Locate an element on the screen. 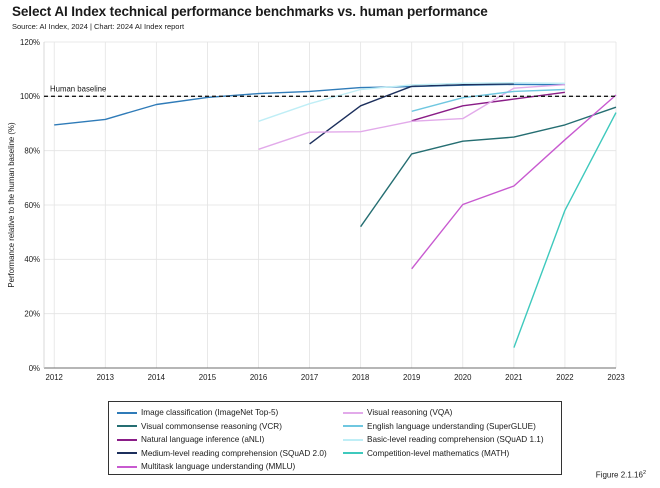 The height and width of the screenshot is (488, 660). x-tick-label: 2012 is located at coordinates (54, 377).